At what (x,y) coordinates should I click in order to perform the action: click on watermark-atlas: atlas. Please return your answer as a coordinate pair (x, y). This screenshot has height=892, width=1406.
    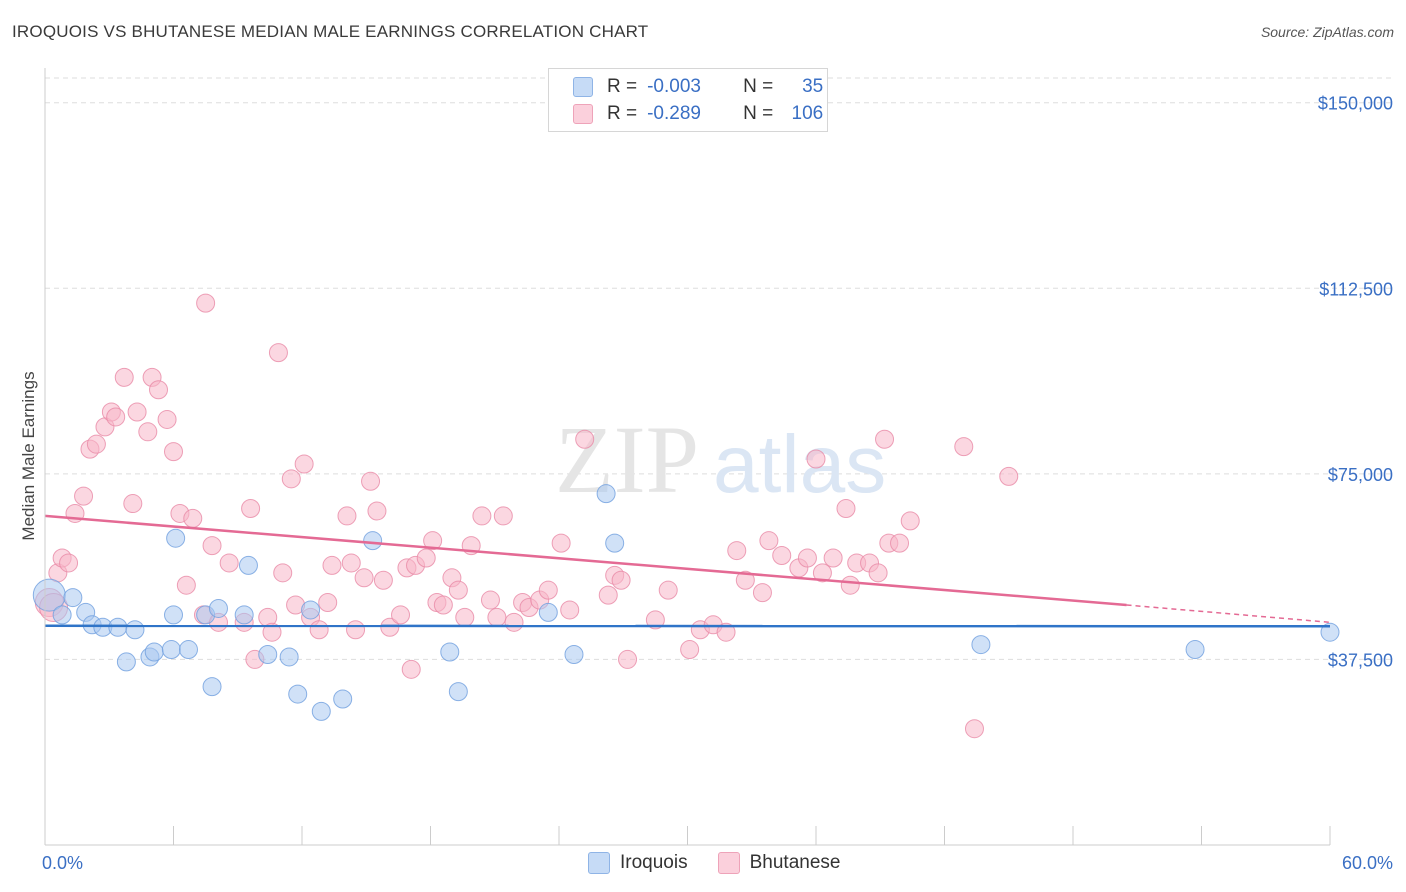
    Looking at the image, I should click on (799, 464).